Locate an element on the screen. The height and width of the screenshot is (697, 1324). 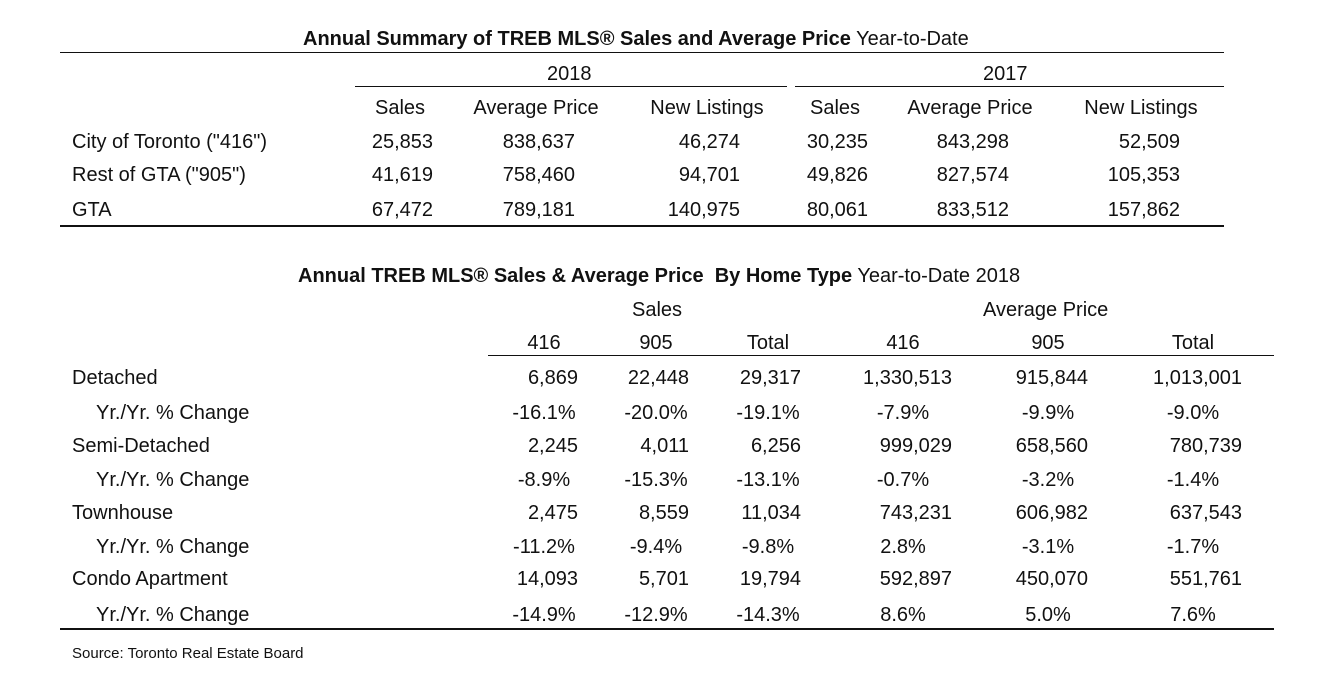
summary-row-label: Rest of GTA ("905") is located at coordinates (159, 175).